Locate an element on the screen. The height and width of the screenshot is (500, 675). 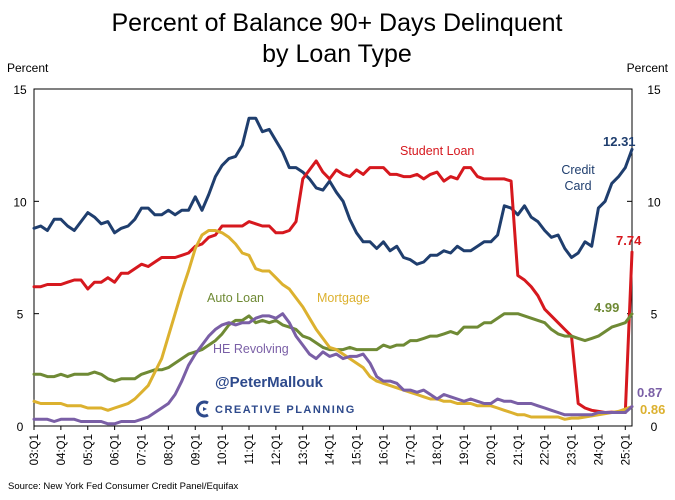
y-tick-left-label: 5 is located at coordinates (20, 315).